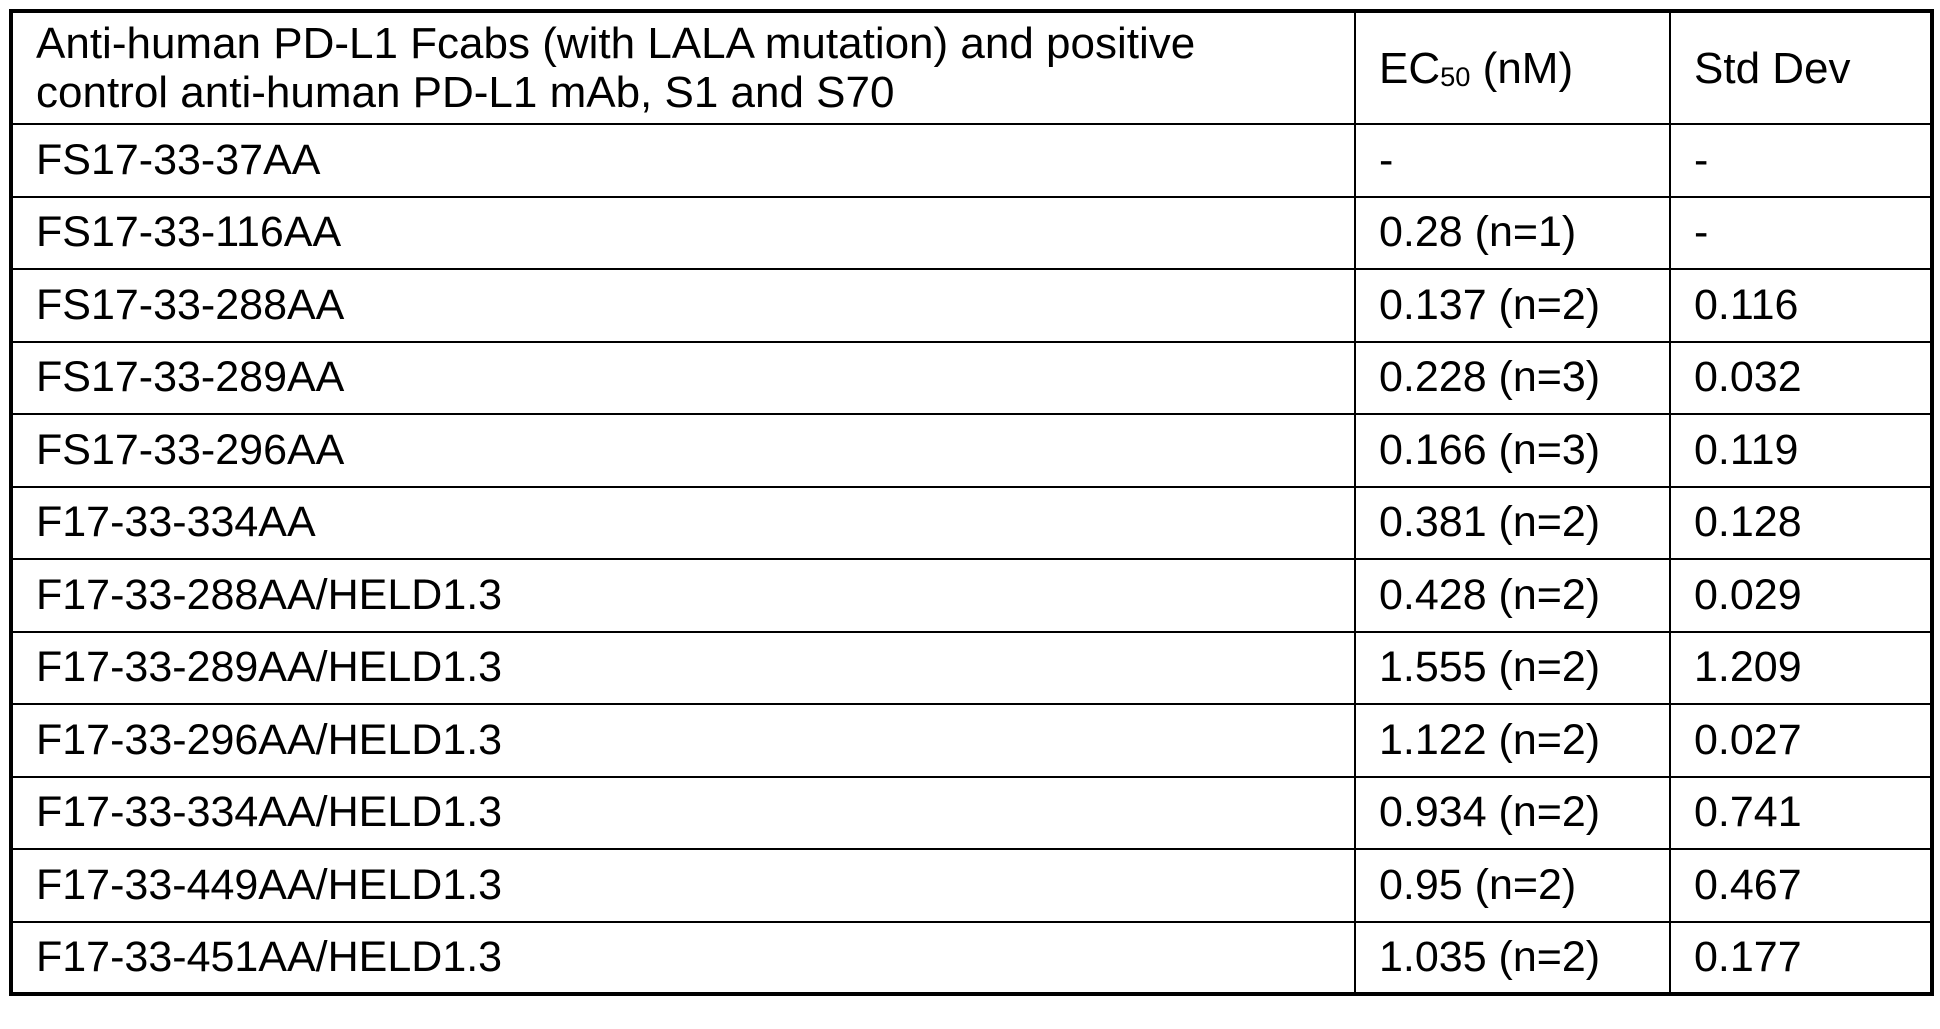 Image resolution: width=1940 pixels, height=1029 pixels. What do you see at coordinates (1512, 957) in the screenshot?
I see `ec50-cell: 1.035 (n=2)` at bounding box center [1512, 957].